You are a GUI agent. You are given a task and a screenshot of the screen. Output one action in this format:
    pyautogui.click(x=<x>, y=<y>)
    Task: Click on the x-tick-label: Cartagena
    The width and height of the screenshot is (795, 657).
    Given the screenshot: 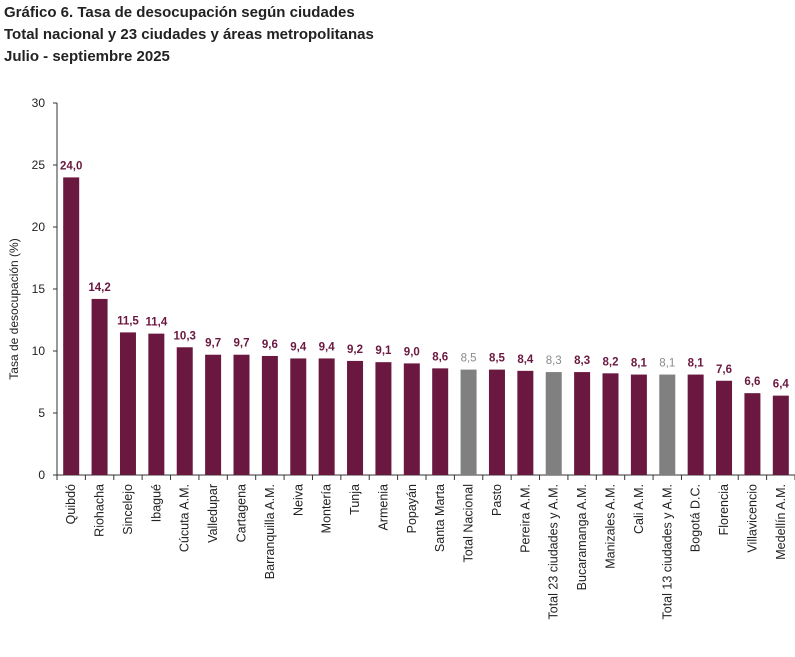 What is the action you would take?
    pyautogui.click(x=242, y=513)
    